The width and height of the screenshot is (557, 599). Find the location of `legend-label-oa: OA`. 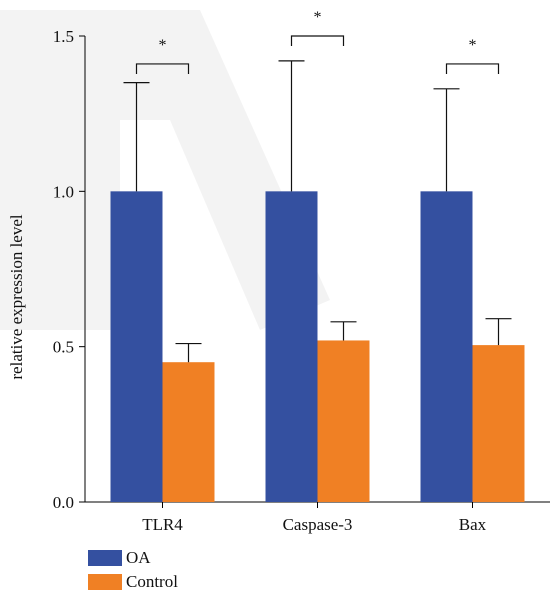

legend-label-oa: OA is located at coordinates (138, 557).